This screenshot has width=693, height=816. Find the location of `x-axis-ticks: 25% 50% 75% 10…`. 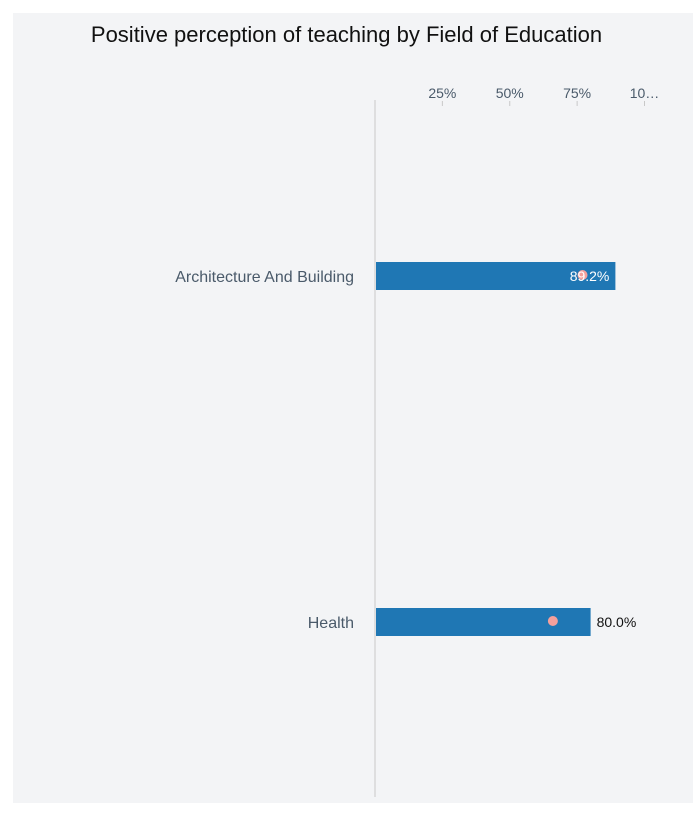

x-axis-ticks: 25% 50% 75% 10… is located at coordinates (543, 95).